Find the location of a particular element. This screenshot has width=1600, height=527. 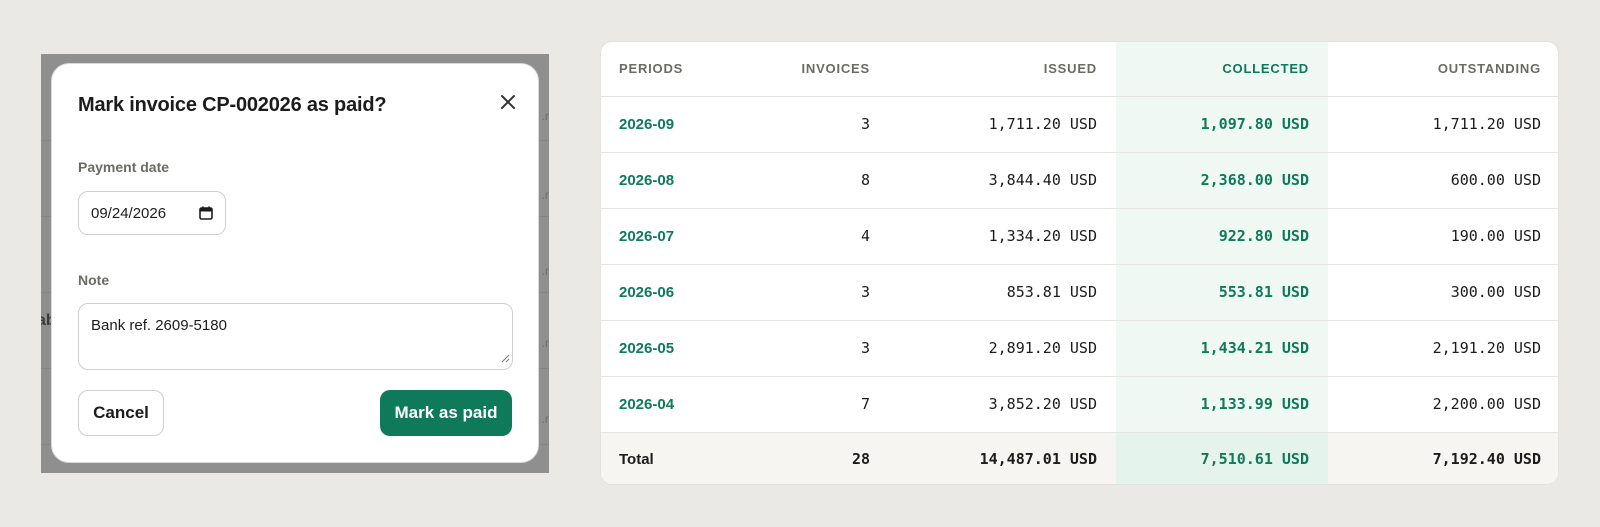

column-header-outstanding: OUTSTANDING is located at coordinates (1443, 69).